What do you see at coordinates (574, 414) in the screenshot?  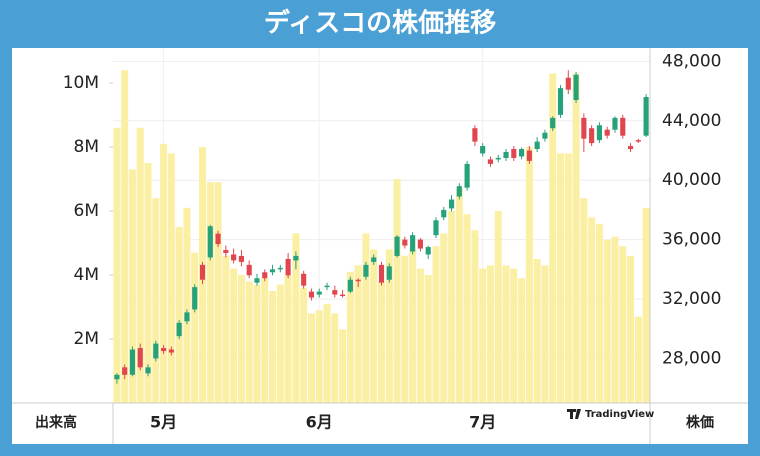 I see `watermark-logo` at bounding box center [574, 414].